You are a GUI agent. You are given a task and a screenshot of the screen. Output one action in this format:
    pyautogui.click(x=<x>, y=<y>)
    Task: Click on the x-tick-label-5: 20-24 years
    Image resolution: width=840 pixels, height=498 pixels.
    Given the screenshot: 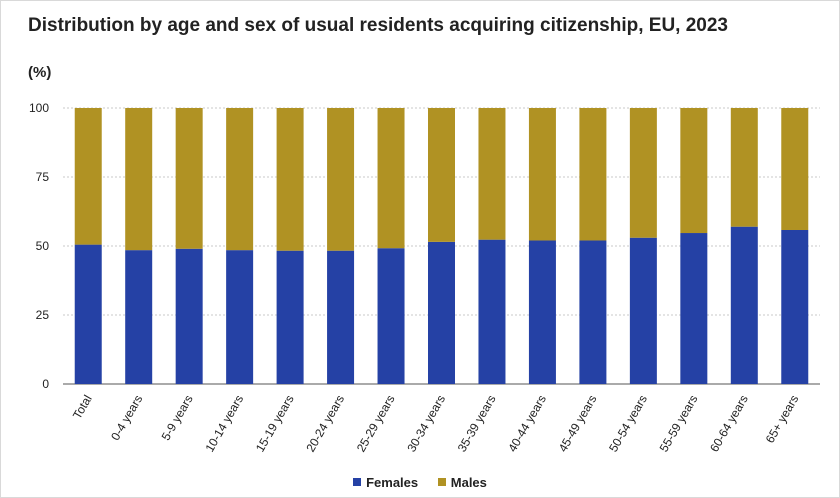 What is the action you would take?
    pyautogui.click(x=325, y=424)
    